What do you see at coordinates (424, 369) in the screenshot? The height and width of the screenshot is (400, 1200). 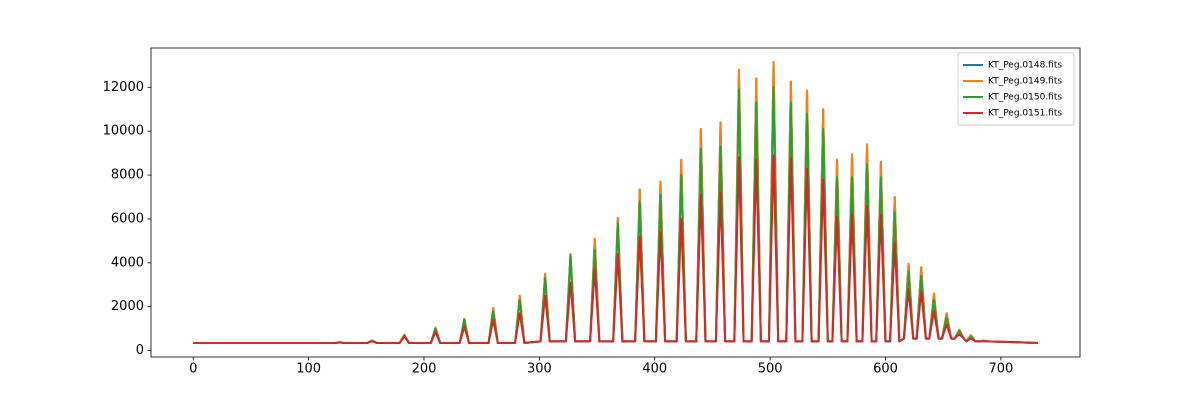 I see `x-tick-label: 200` at bounding box center [424, 369].